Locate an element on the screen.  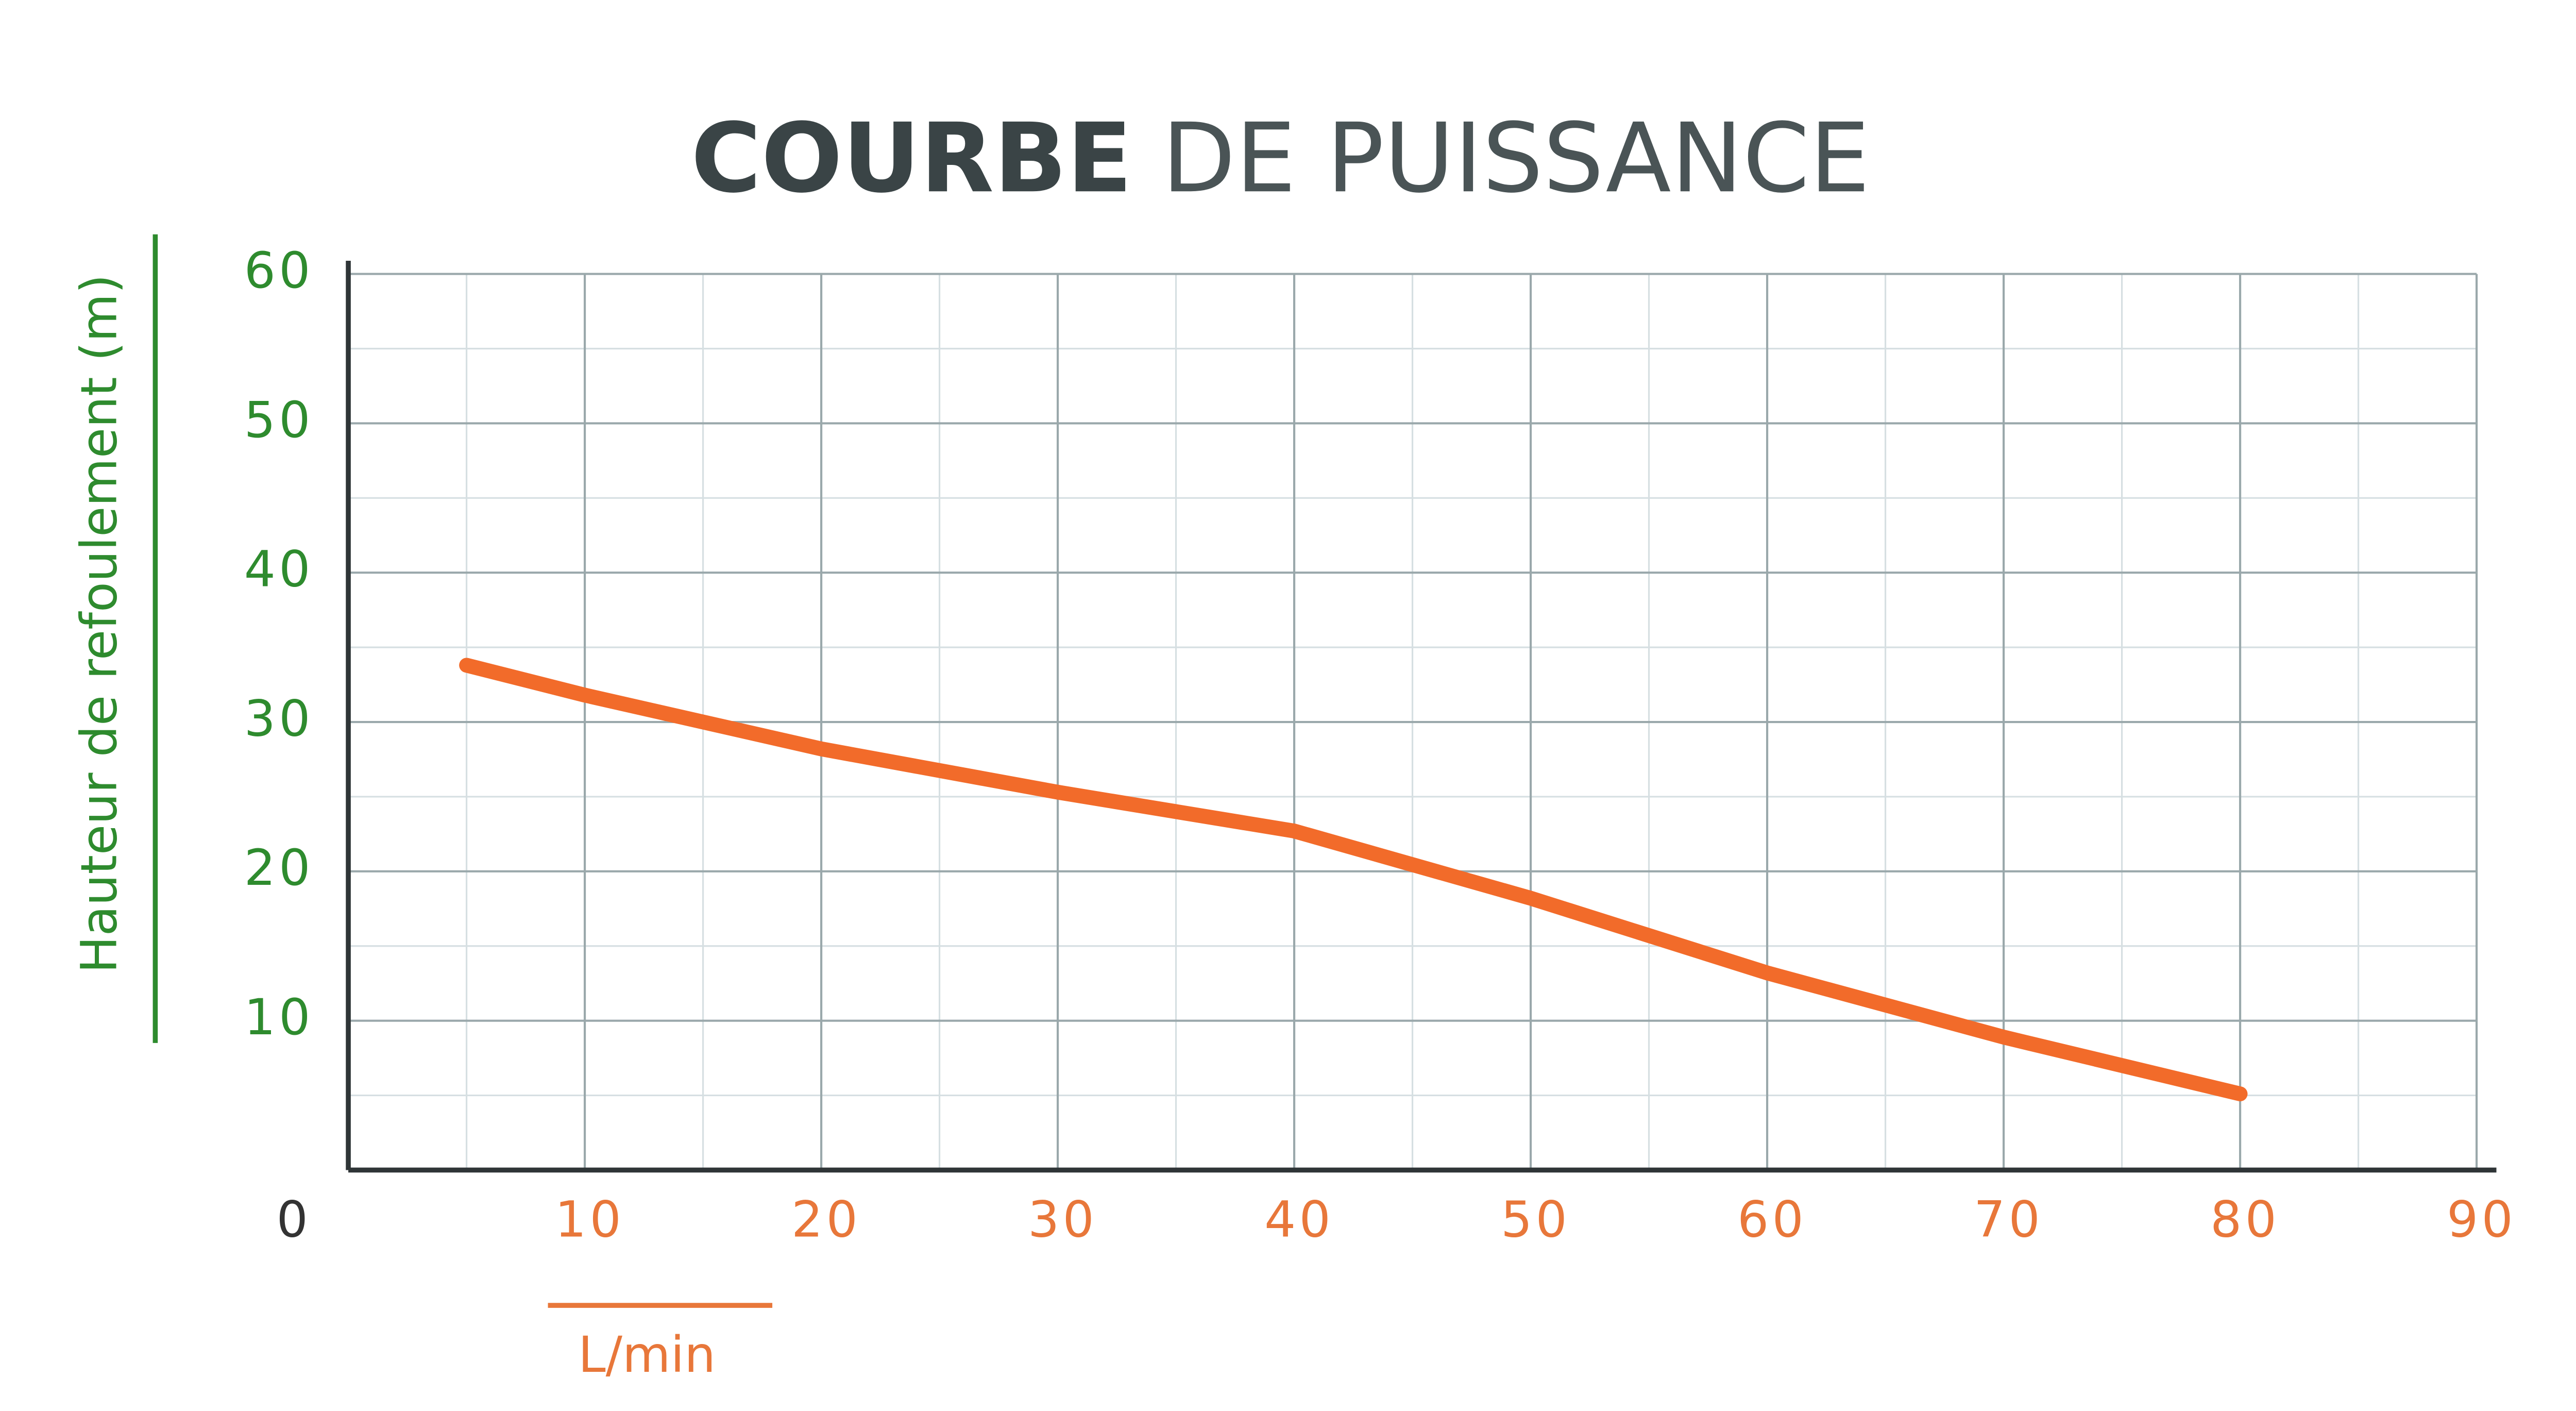
y-tick-label: 40 is located at coordinates (279, 569).